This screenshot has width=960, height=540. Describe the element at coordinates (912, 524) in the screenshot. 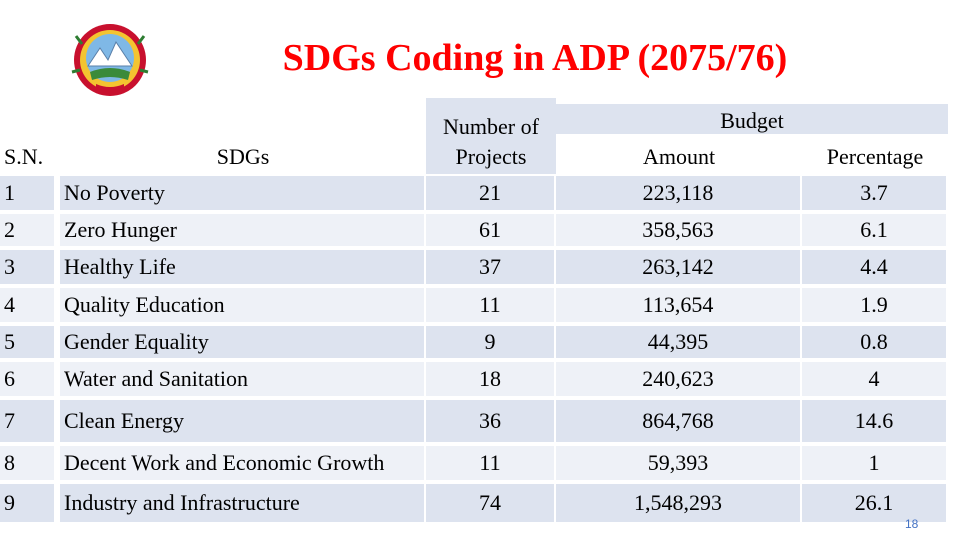

I see `page-number: 18` at that location.